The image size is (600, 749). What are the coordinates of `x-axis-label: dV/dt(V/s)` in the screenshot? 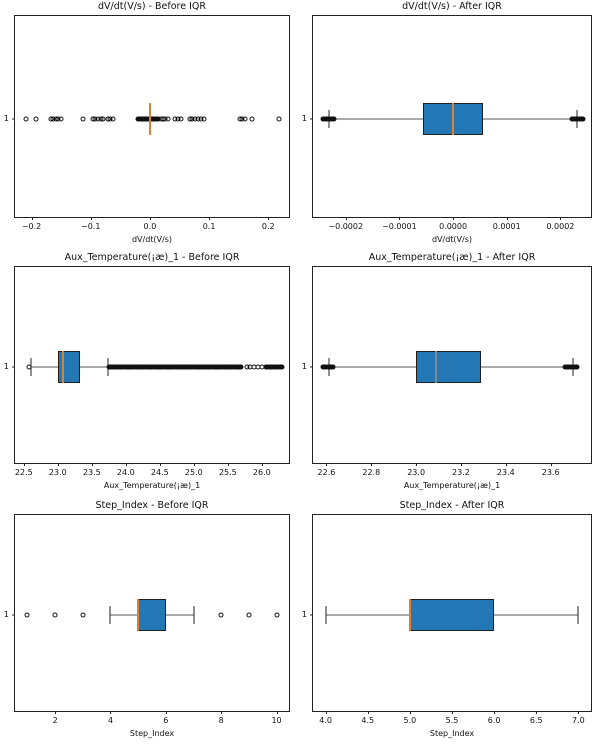 It's located at (452, 239).